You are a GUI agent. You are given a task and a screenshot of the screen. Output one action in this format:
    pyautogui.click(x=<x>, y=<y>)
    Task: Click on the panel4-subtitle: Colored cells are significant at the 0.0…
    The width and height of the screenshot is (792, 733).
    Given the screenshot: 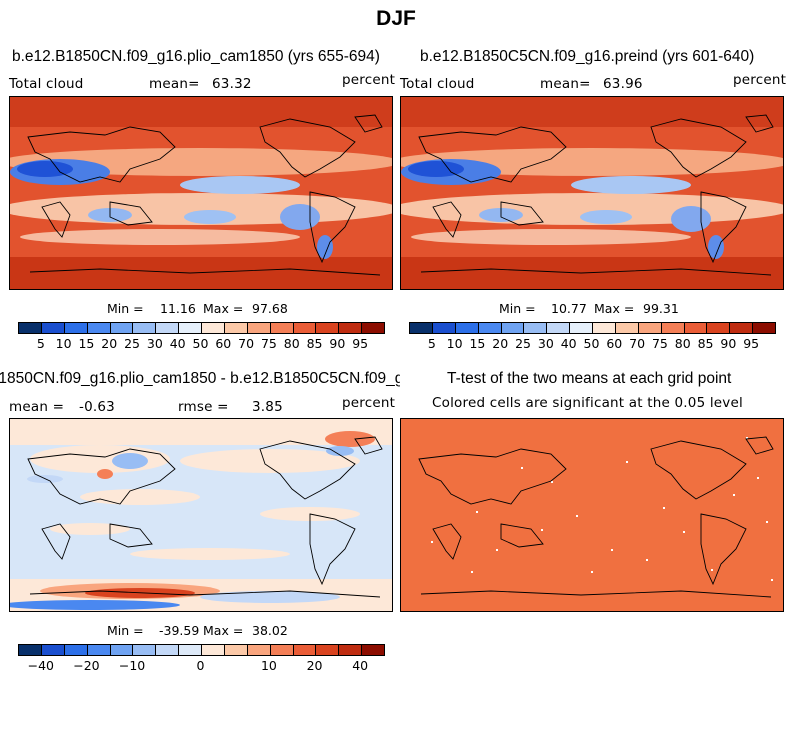 What is the action you would take?
    pyautogui.click(x=587, y=403)
    